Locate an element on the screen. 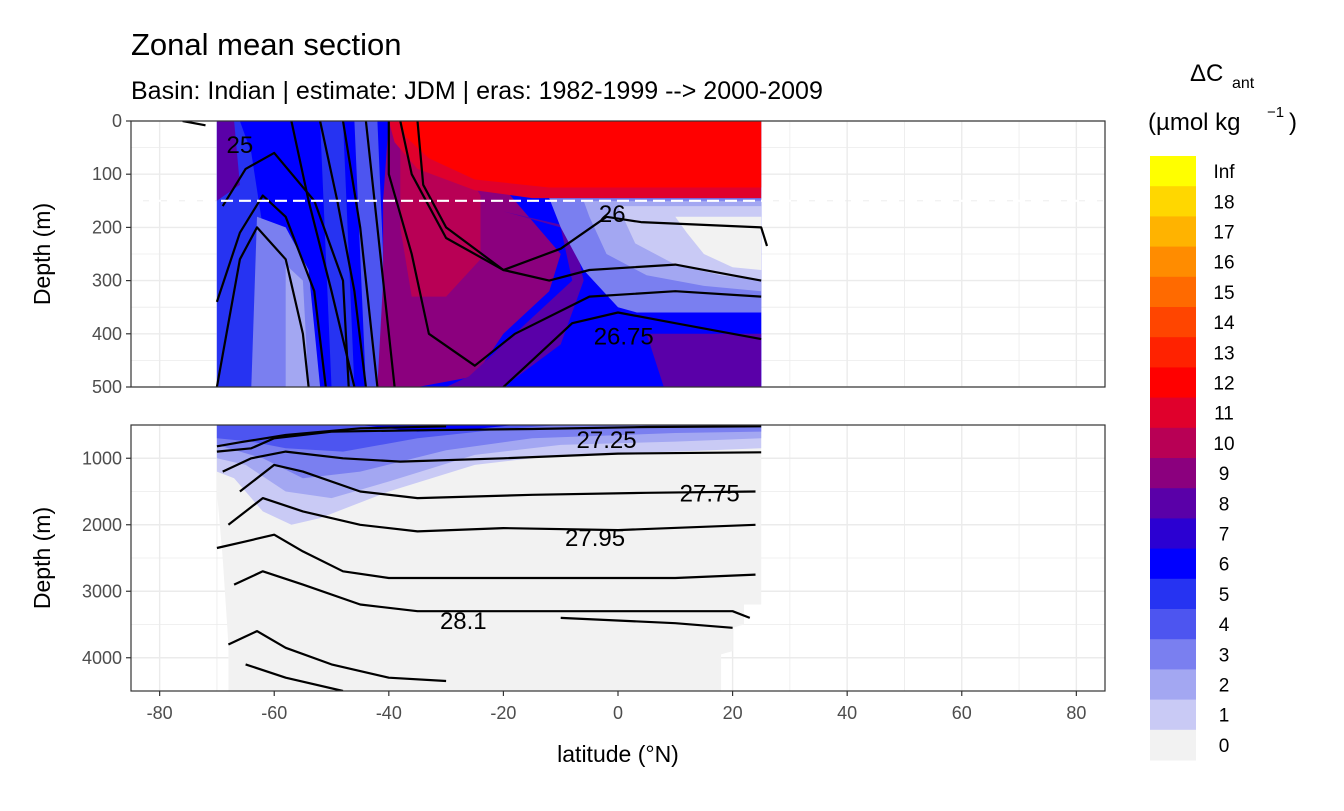  x-tick-label: -40 is located at coordinates (389, 713).